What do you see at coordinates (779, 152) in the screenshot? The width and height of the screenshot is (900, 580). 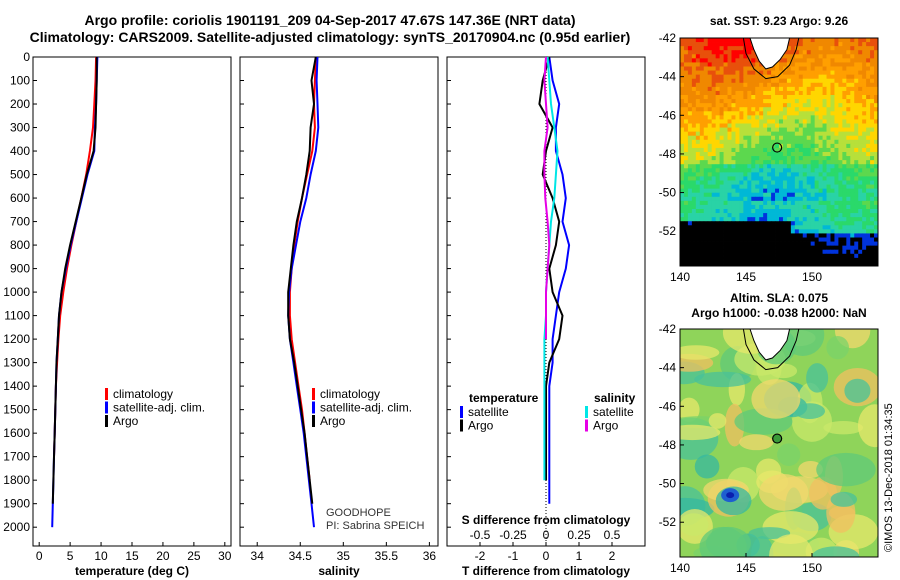 I see `map-field` at bounding box center [779, 152].